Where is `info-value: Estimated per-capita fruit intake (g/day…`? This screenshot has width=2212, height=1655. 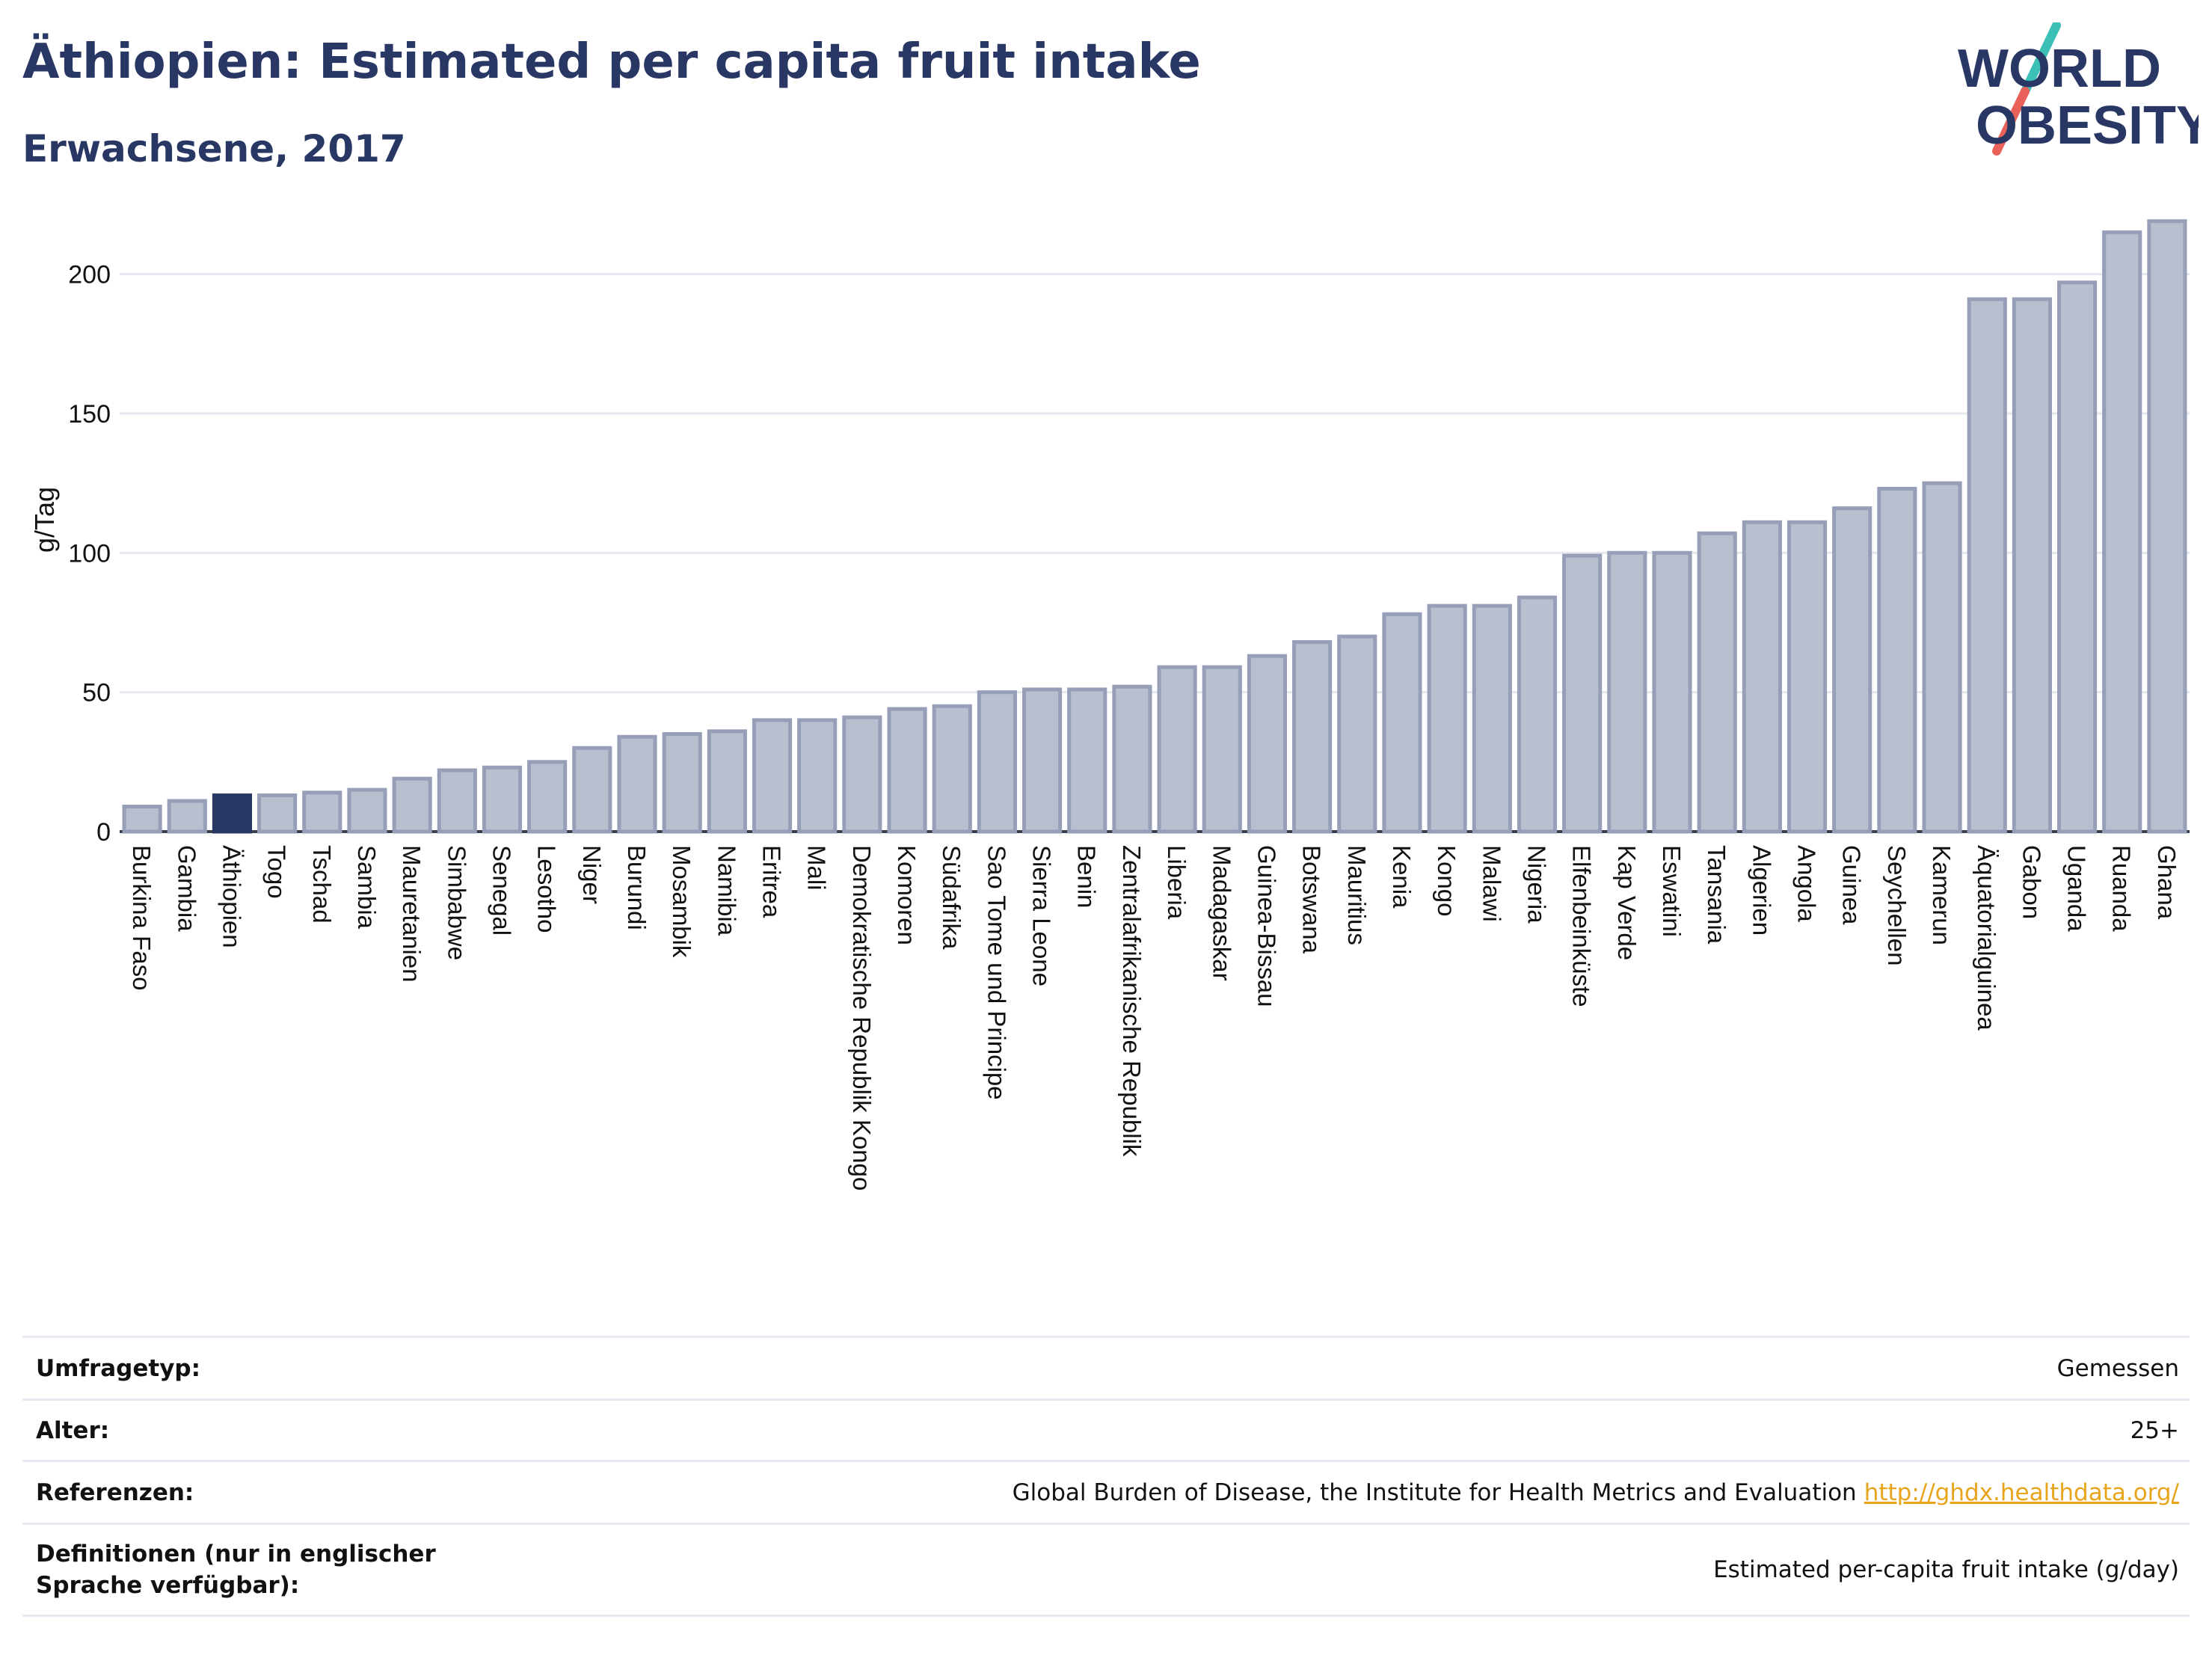 info-value: Estimated per-capita fruit intake (g/day… is located at coordinates (1946, 1569).